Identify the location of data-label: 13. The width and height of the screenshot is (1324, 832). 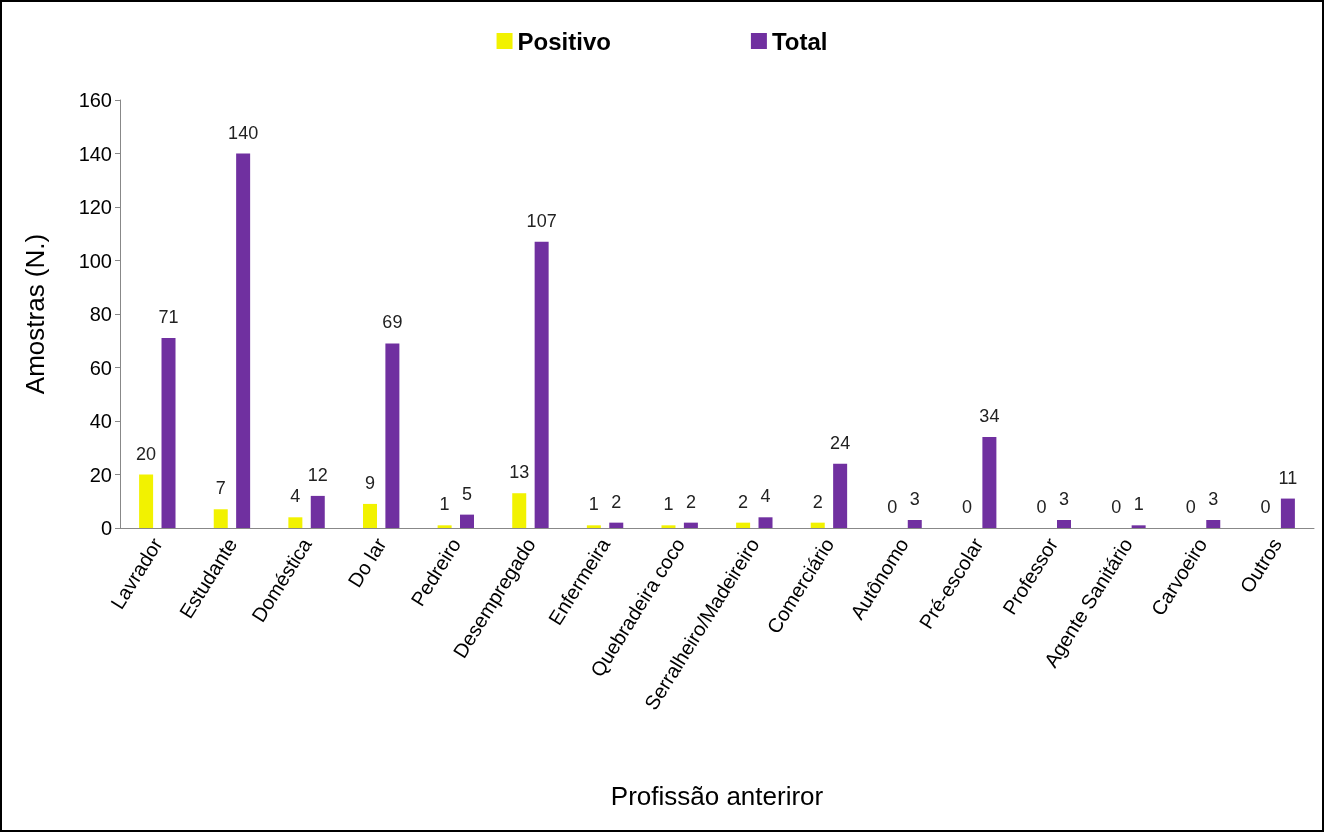
(519, 472).